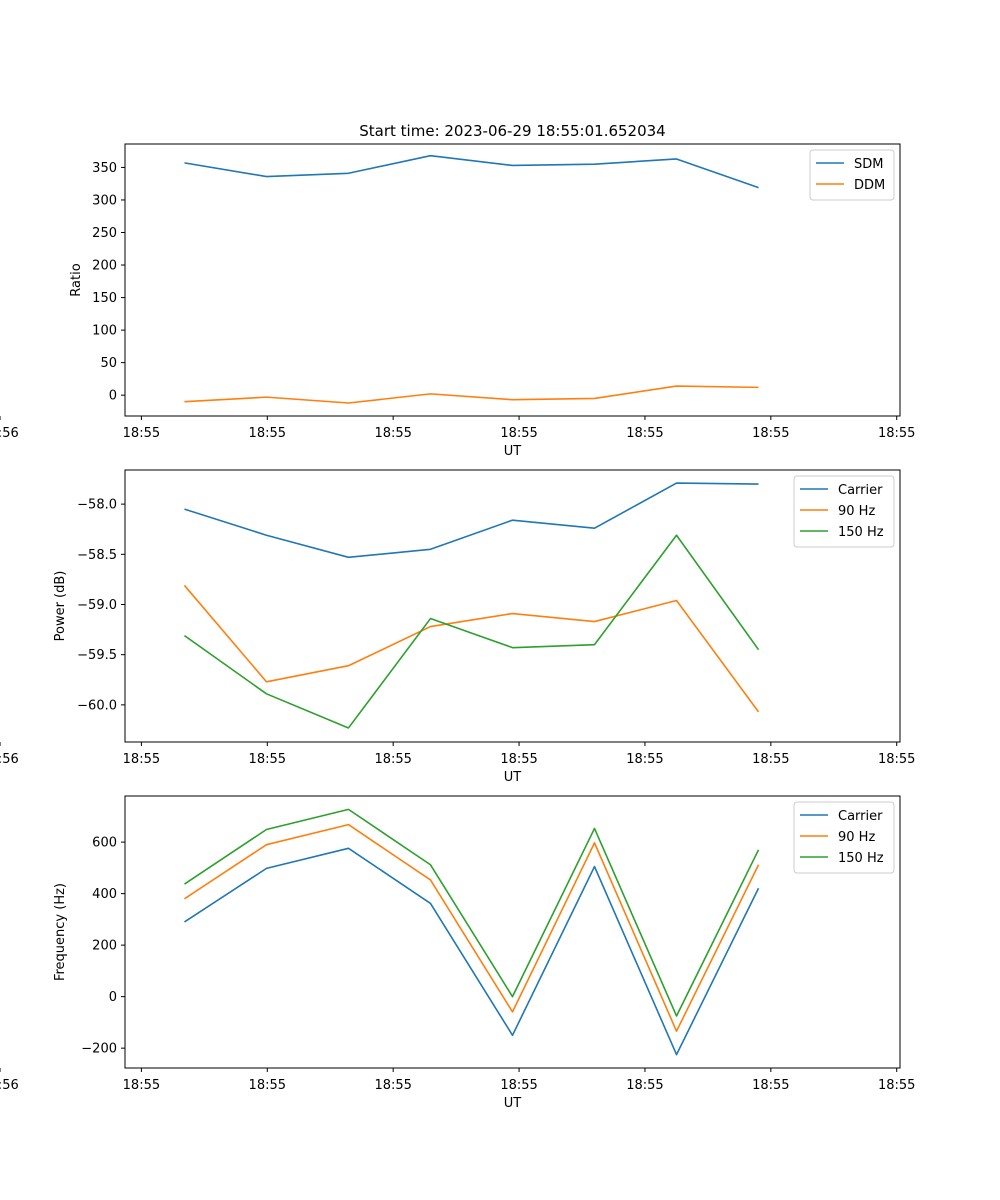  I want to click on y-tick-label: 300, so click(104, 200).